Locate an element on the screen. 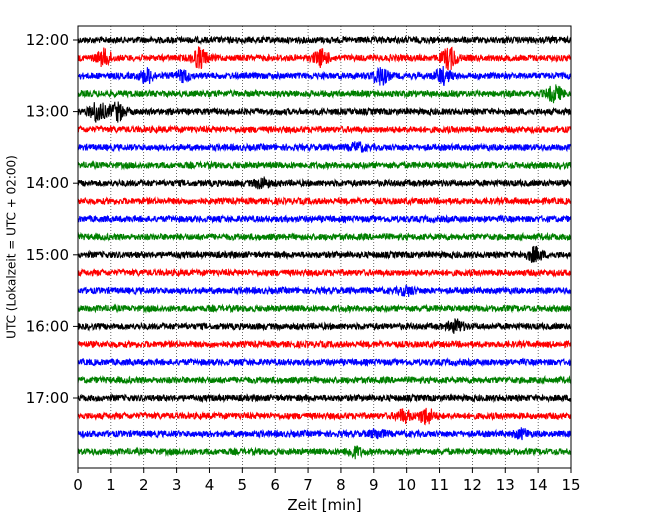 The height and width of the screenshot is (520, 650). trace-13:15 is located at coordinates (324, 129).